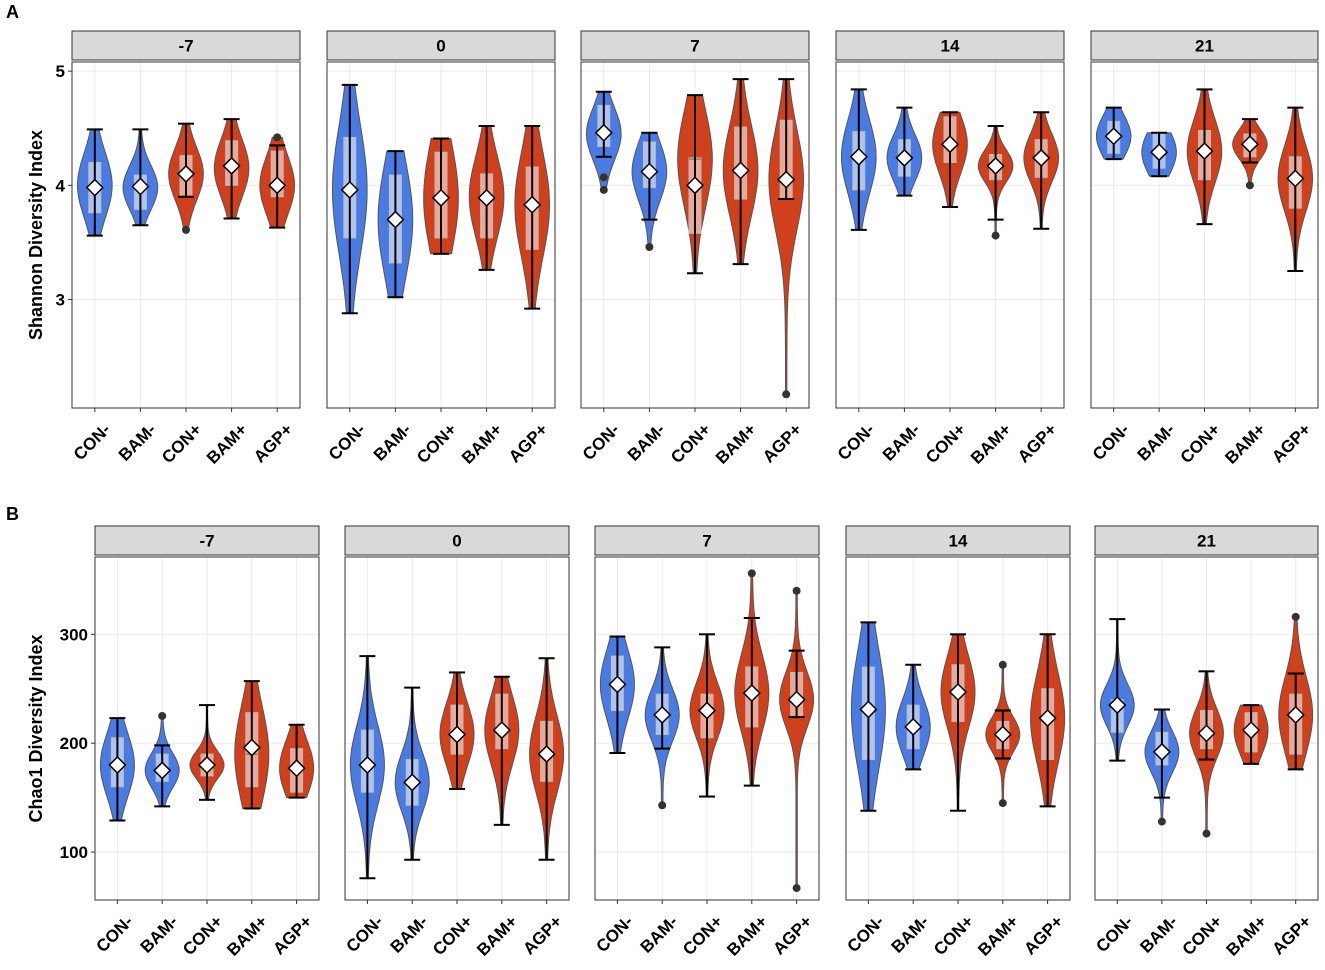 The image size is (1325, 970). Describe the element at coordinates (60, 300) in the screenshot. I see `y-tick-label: 3` at that location.